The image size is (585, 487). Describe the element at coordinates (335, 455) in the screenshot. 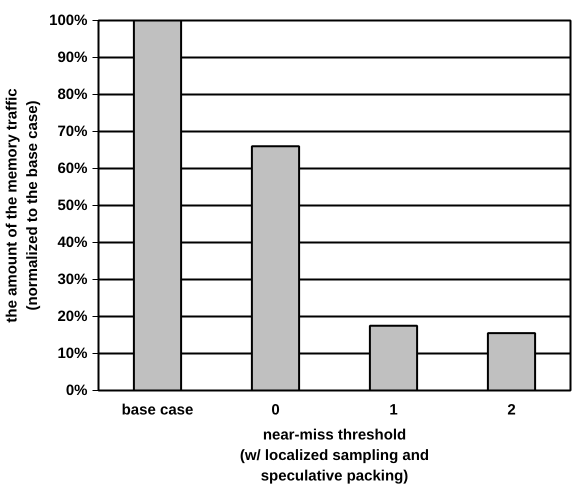

I see `x-axis-title: near-miss threshold (w/ localized sampling and speculative packing)` at that location.